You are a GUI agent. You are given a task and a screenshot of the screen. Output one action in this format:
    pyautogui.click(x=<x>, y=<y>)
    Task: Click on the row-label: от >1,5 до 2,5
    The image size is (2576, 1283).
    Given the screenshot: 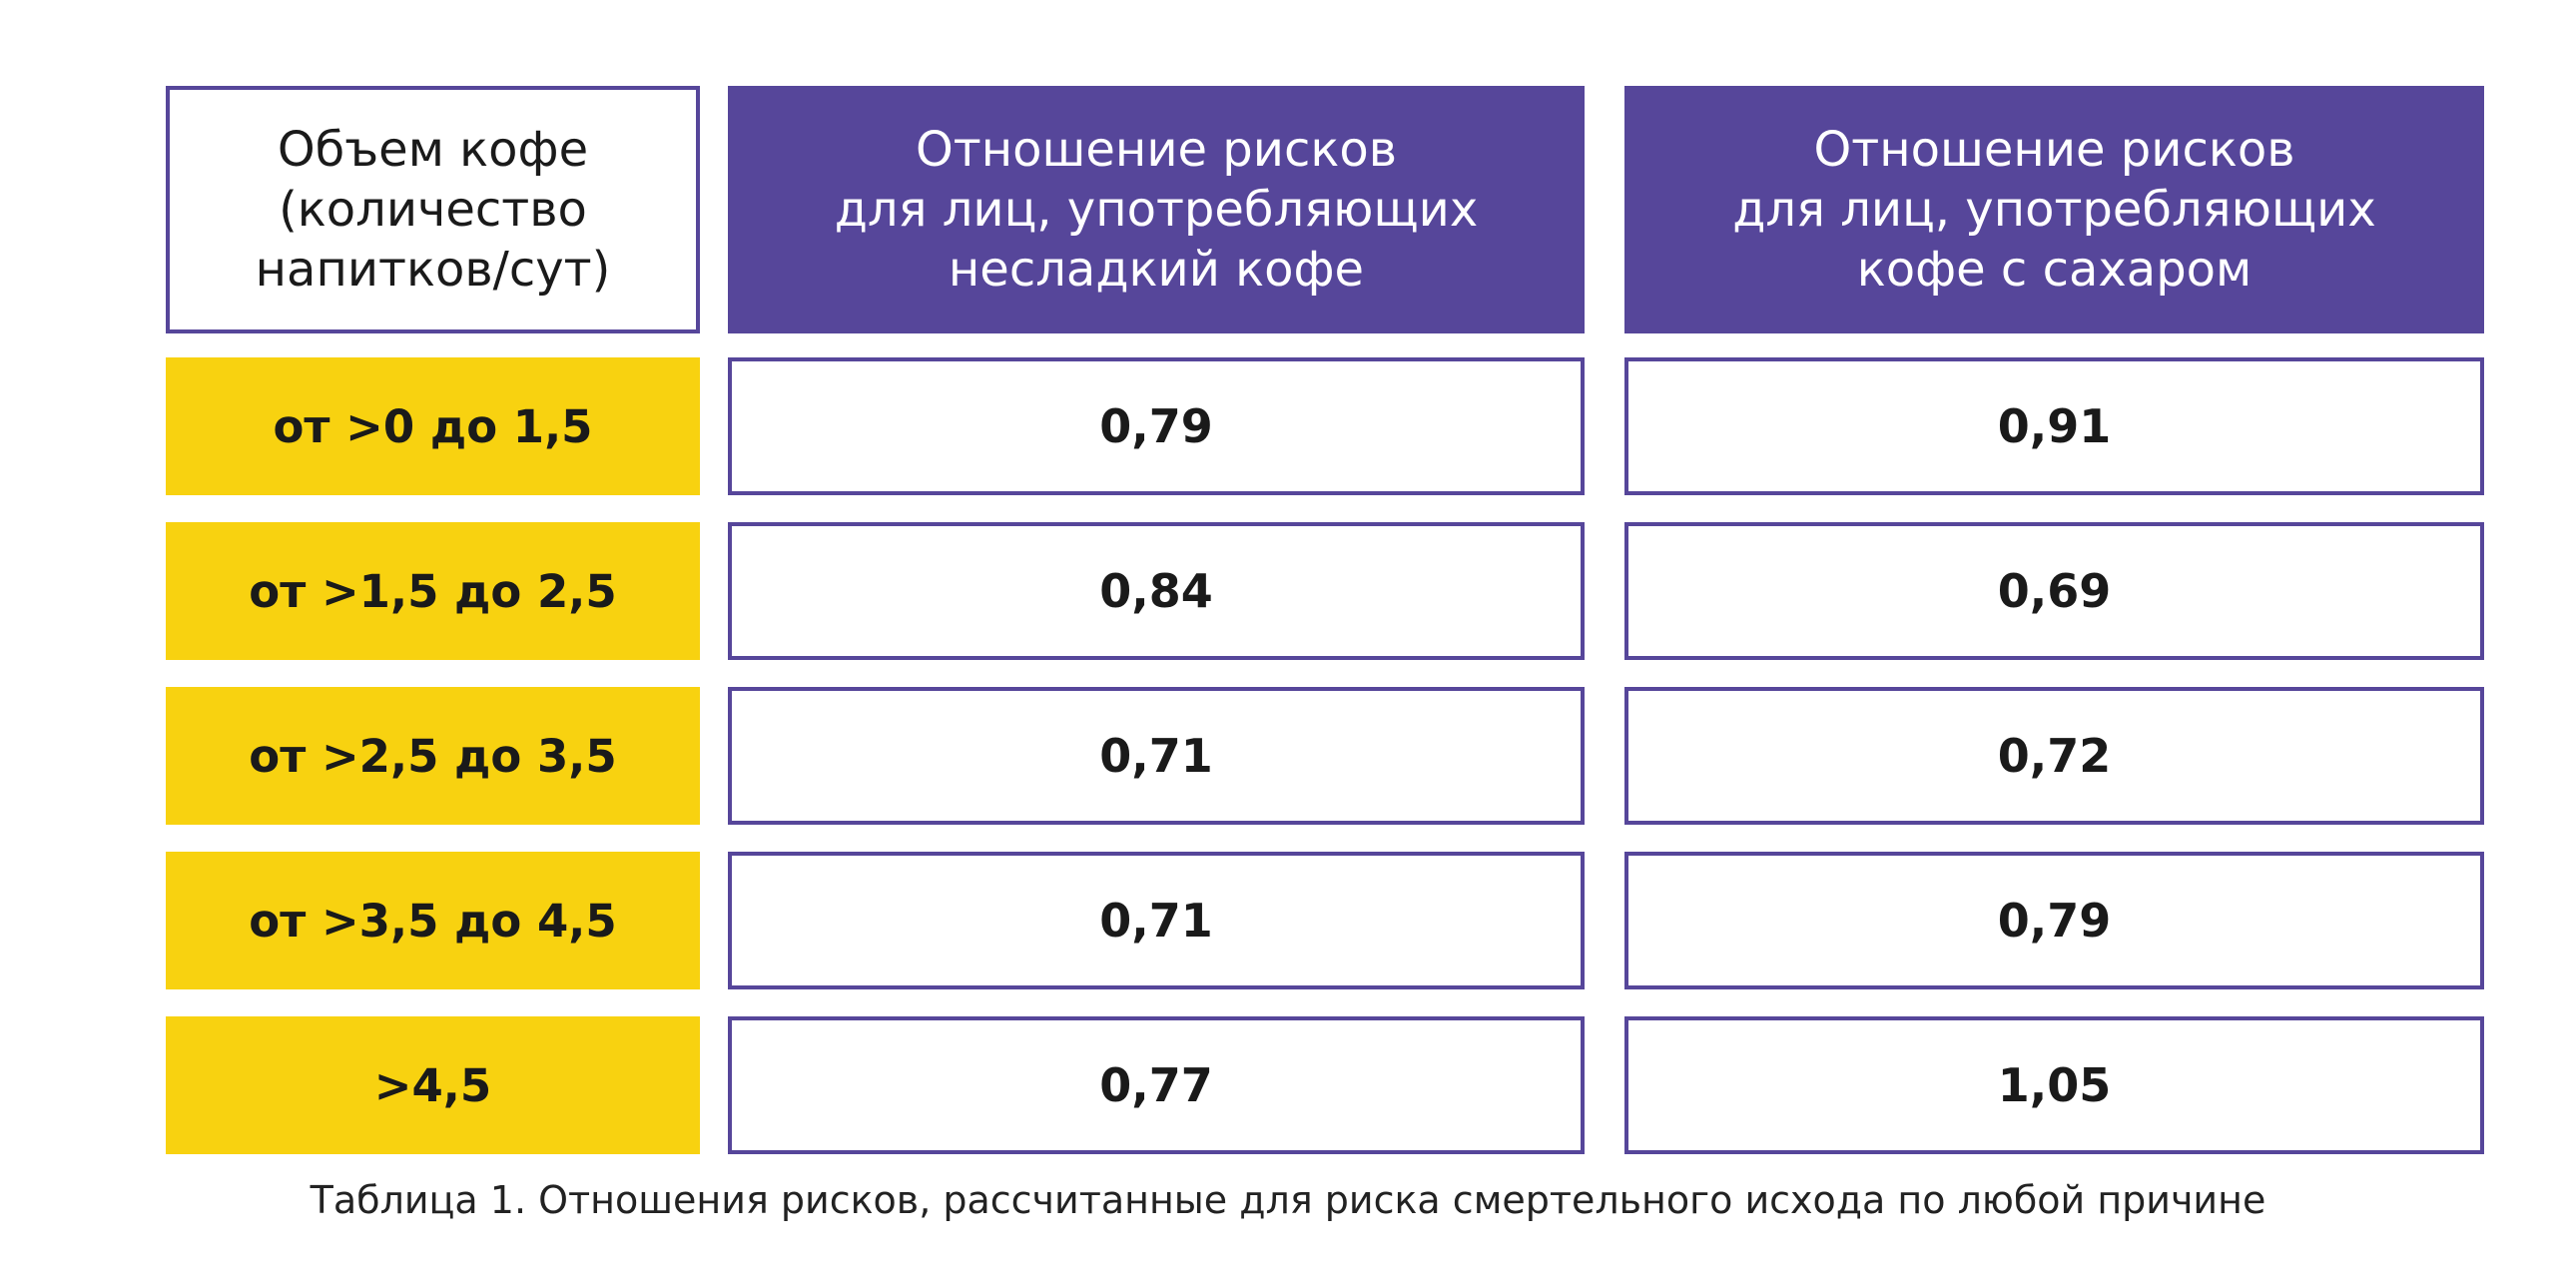 What is the action you would take?
    pyautogui.click(x=433, y=591)
    